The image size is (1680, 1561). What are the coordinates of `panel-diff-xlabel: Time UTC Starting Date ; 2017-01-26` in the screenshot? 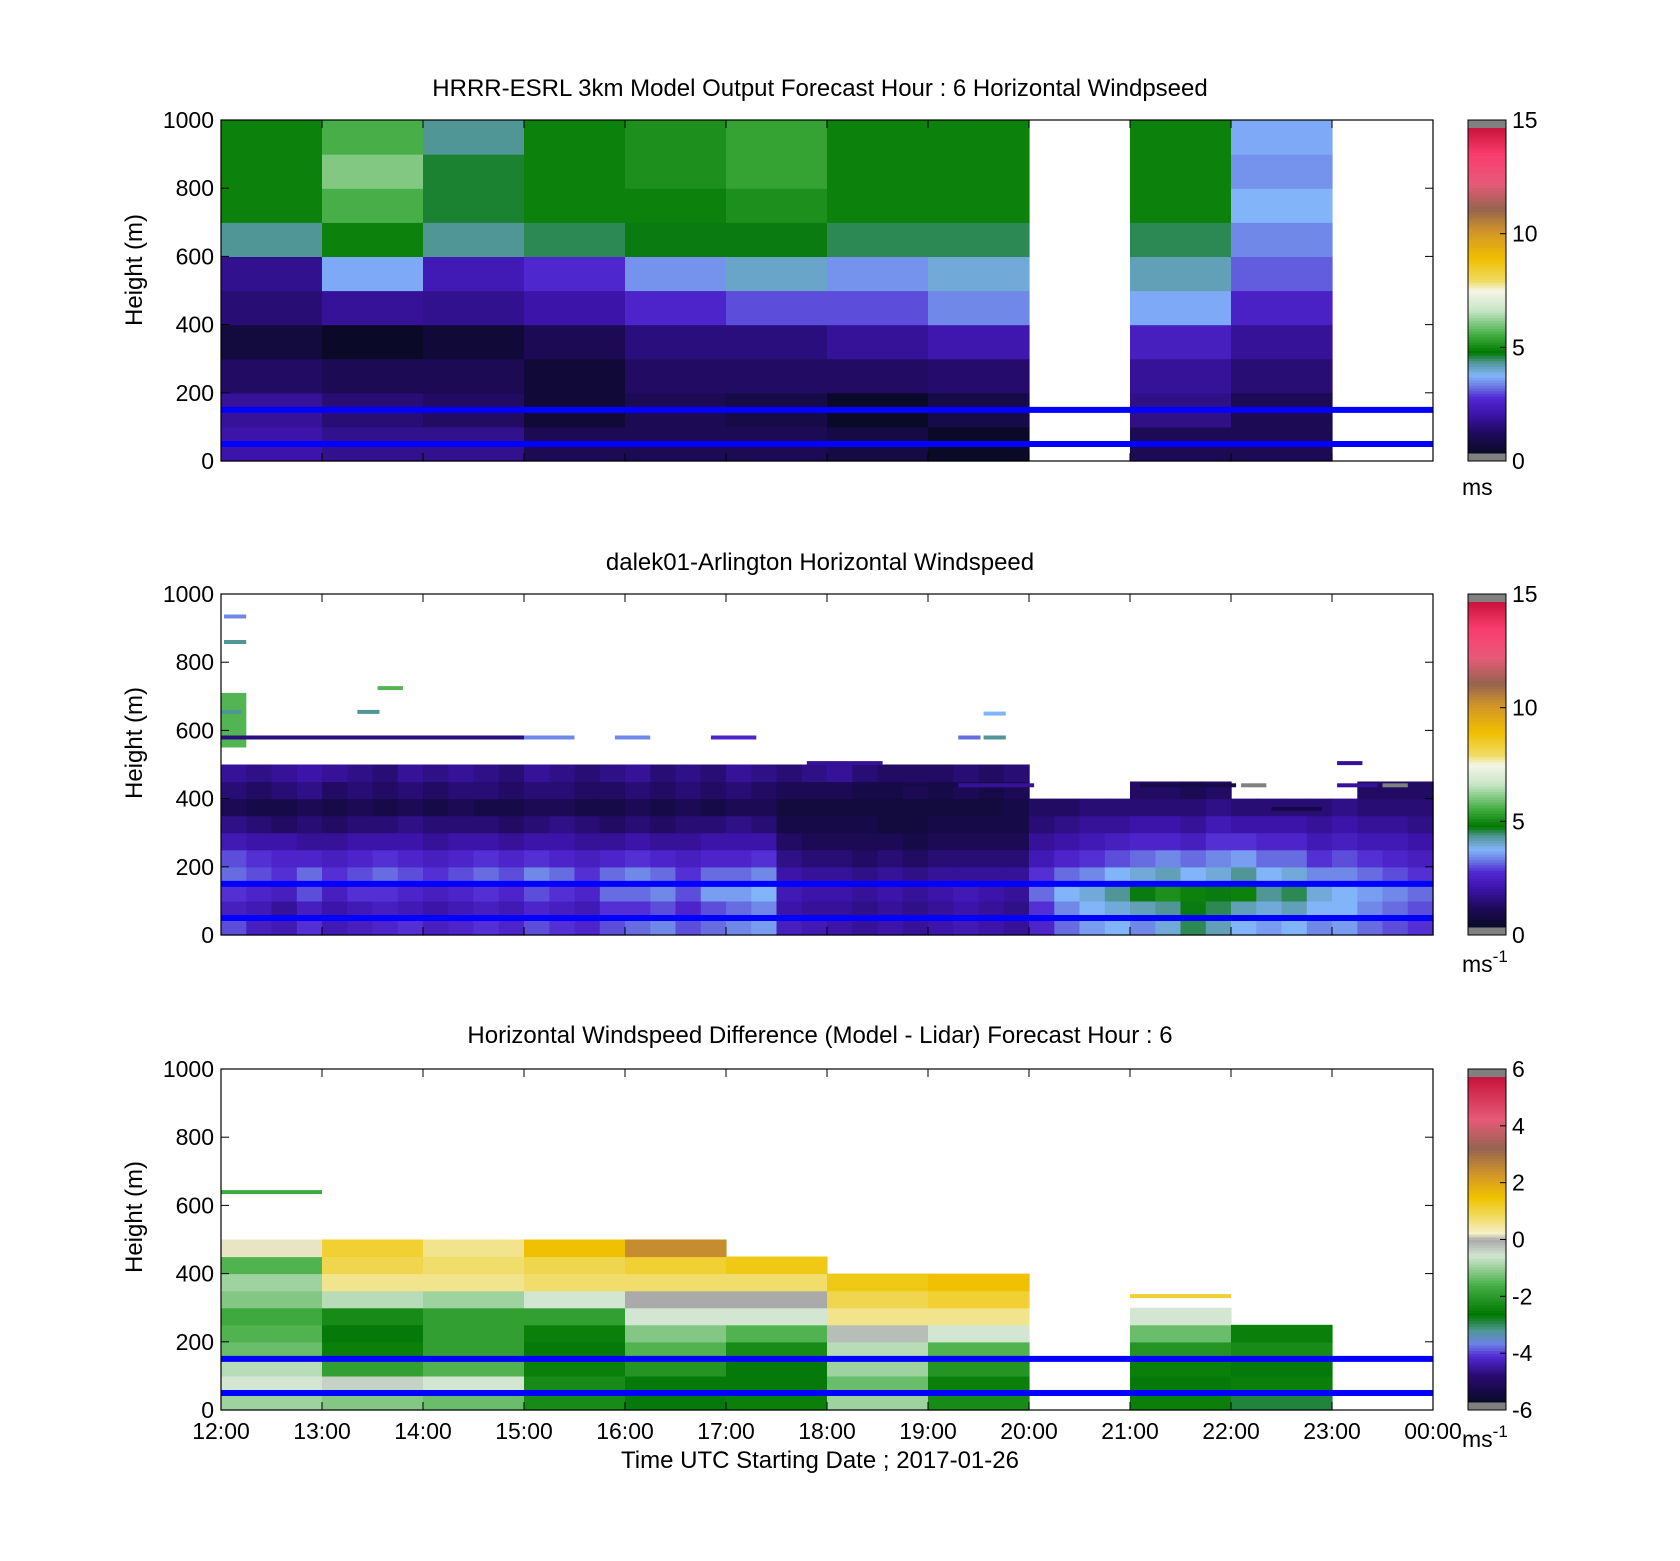 It's located at (820, 1460).